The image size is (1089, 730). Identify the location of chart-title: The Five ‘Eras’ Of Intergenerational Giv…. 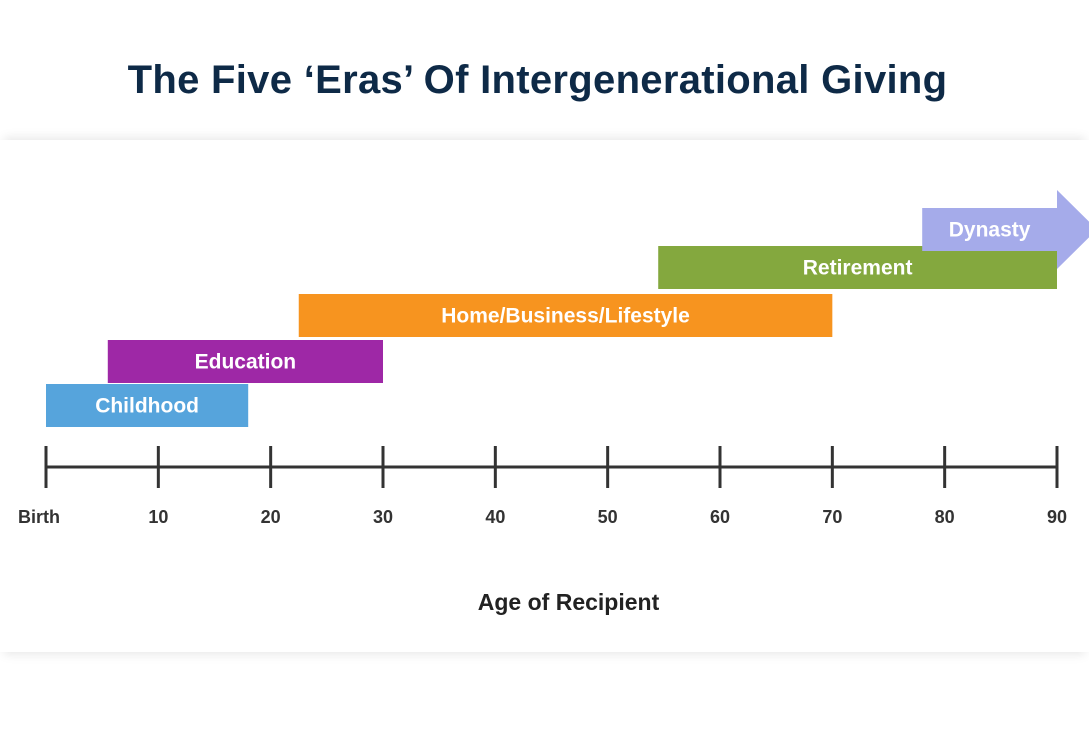
(537, 80).